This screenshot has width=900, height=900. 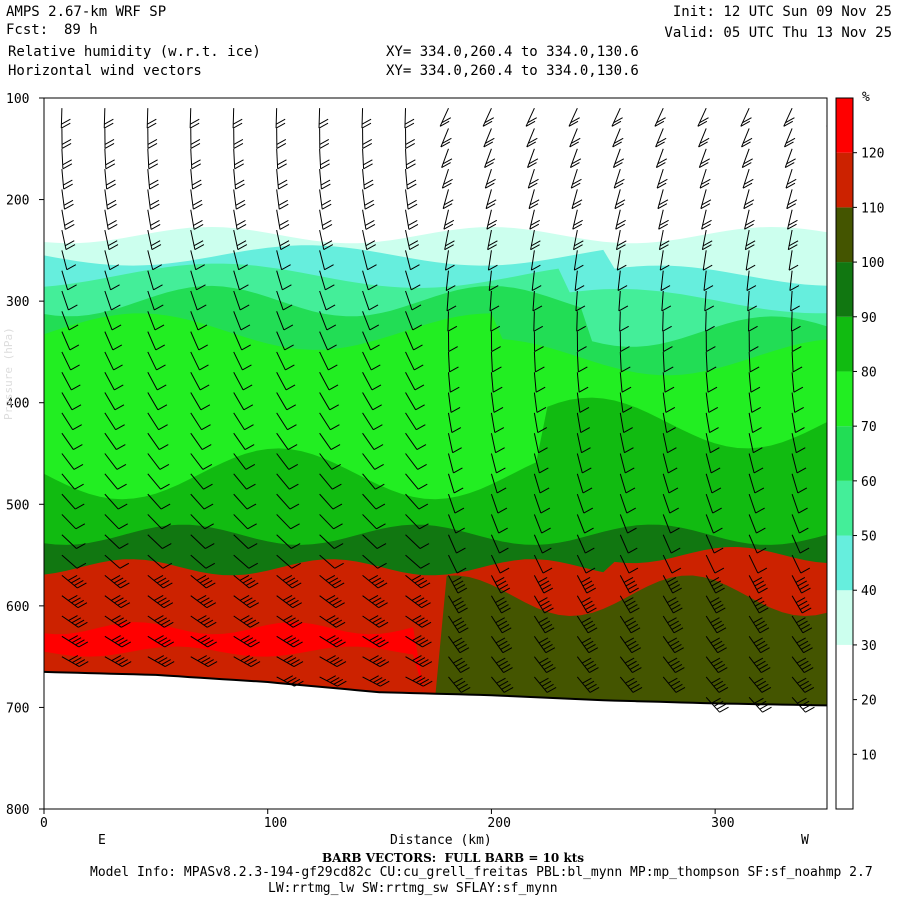 I want to click on y-tick-label: 700, so click(x=17, y=708).